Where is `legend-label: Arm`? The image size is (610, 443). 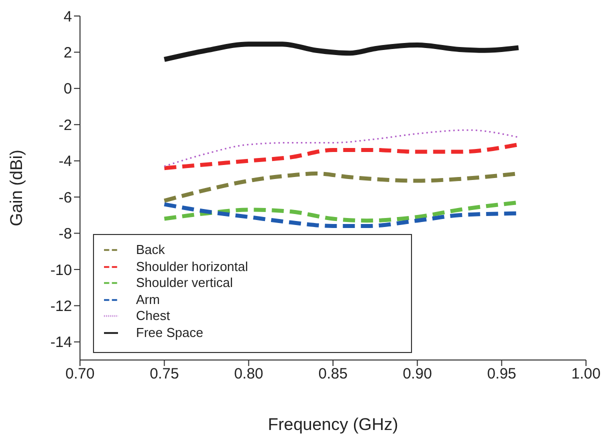 legend-label: Arm is located at coordinates (148, 299).